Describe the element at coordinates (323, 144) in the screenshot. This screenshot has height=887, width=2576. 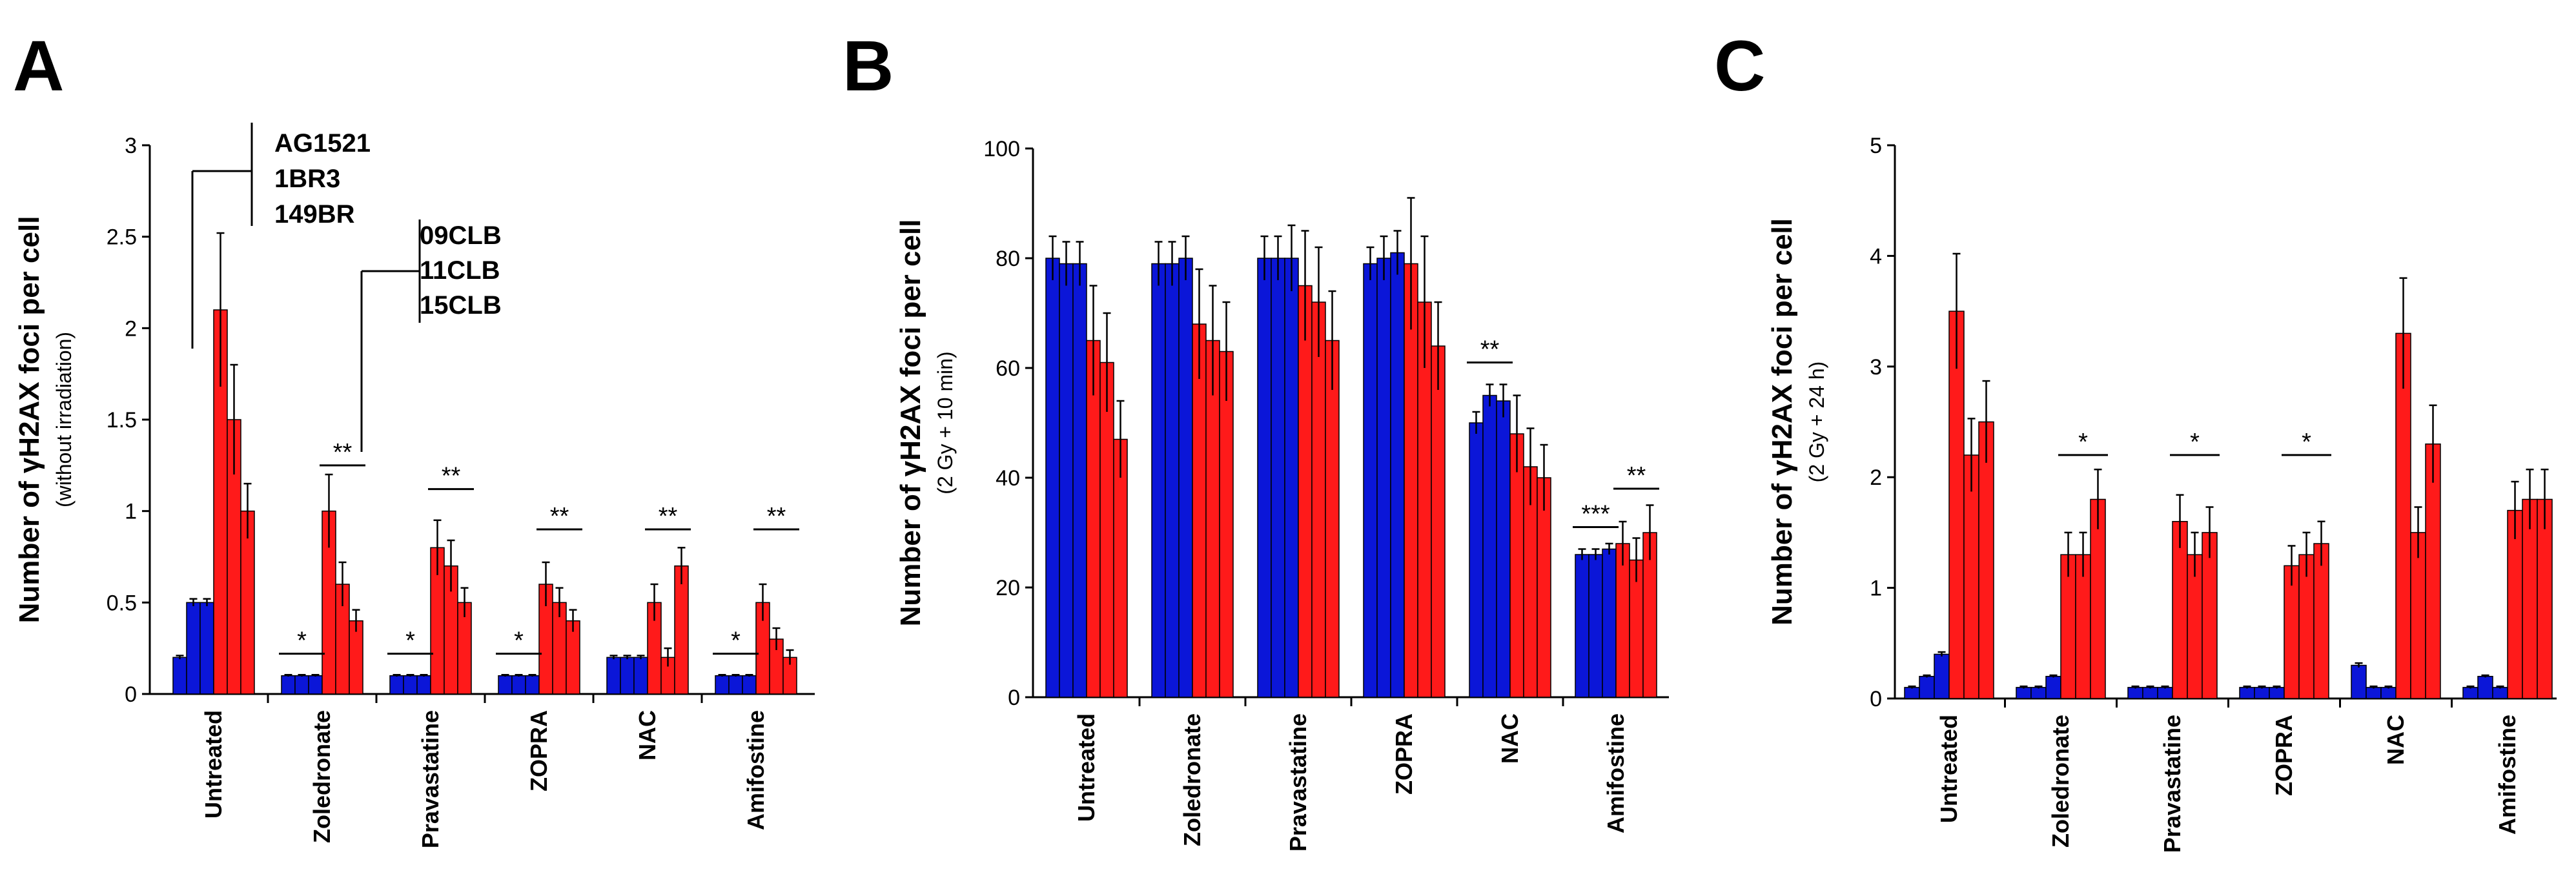
I see `legend-control-0: AG1521` at that location.